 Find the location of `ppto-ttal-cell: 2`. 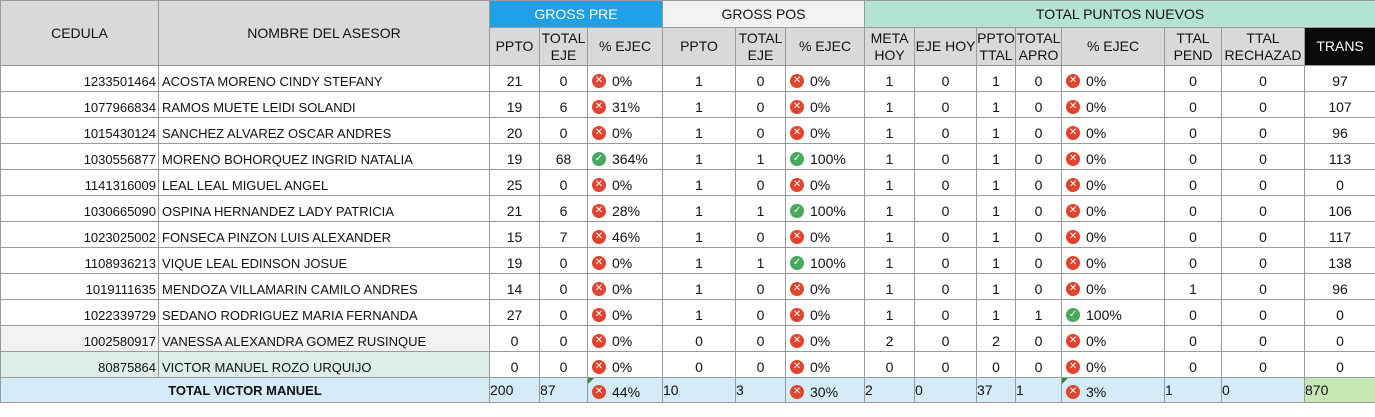

ppto-ttal-cell: 2 is located at coordinates (996, 338).